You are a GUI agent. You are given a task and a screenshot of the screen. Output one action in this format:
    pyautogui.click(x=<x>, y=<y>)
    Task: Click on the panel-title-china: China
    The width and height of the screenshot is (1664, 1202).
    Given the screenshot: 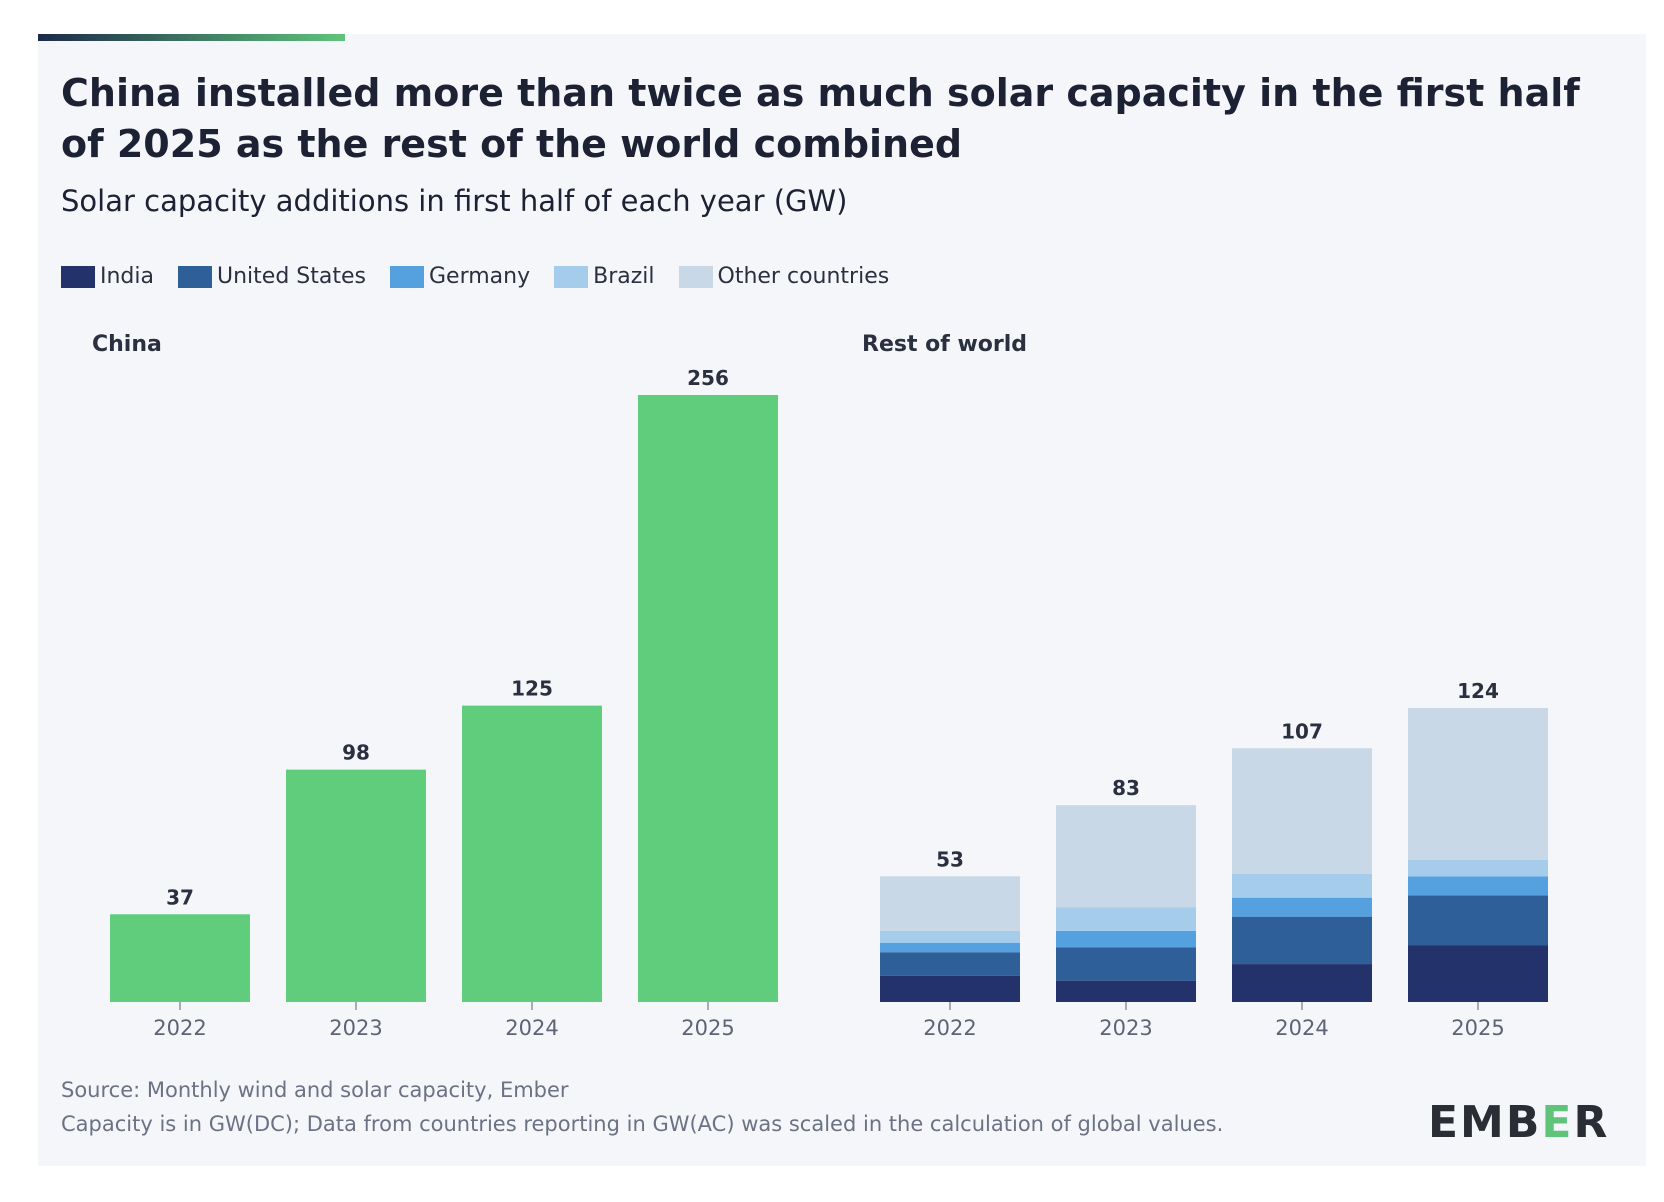 What is the action you would take?
    pyautogui.click(x=127, y=344)
    